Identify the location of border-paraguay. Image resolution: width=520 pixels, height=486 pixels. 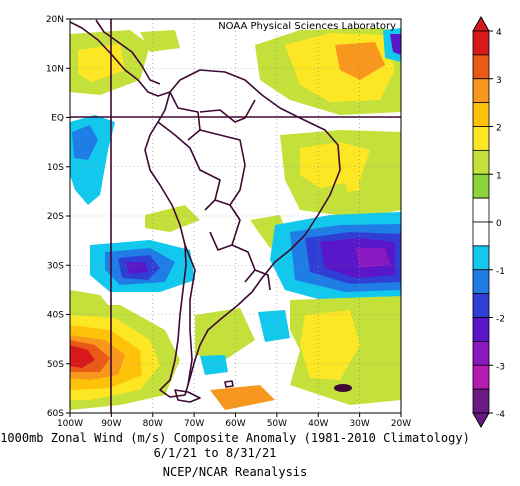
(243, 263).